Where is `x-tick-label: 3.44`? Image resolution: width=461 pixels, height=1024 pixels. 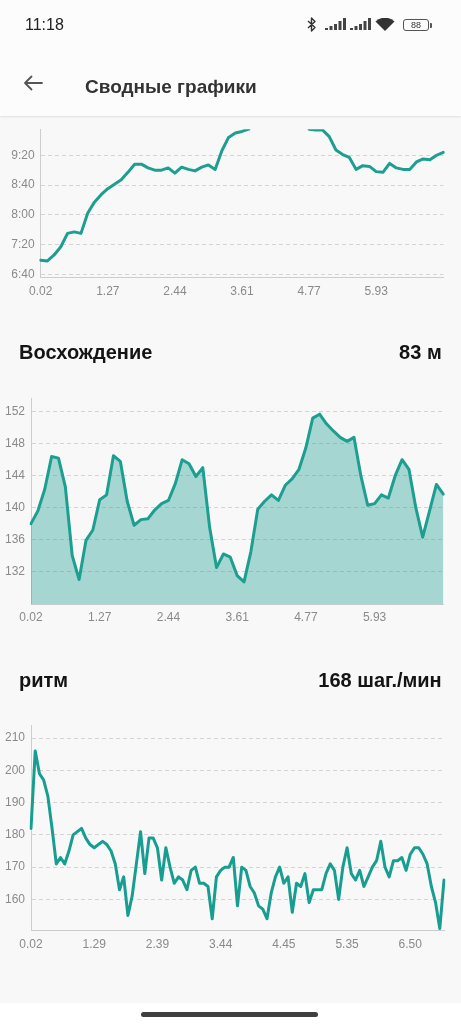
x-tick-label: 3.44 is located at coordinates (220, 943).